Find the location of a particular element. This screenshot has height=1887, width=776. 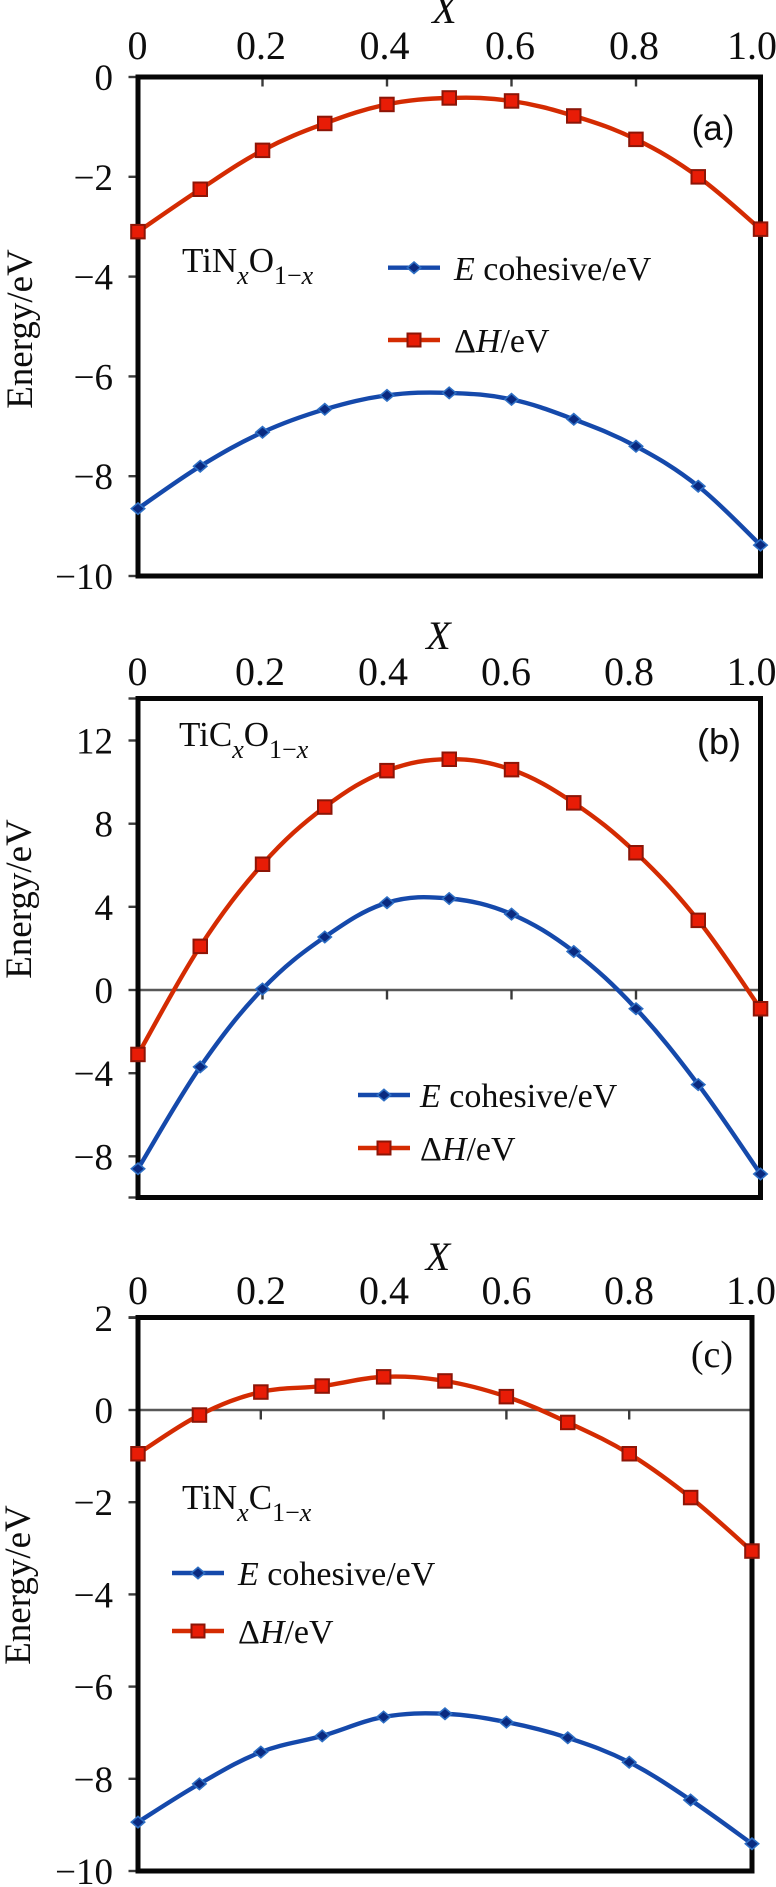

svg-text: (a) is located at coordinates (713, 128).